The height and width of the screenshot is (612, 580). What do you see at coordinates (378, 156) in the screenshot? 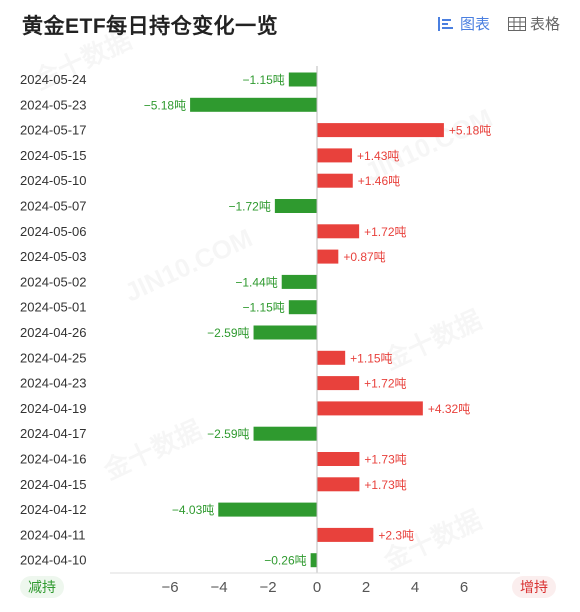
I see `data-label: +1.43吨` at bounding box center [378, 156].